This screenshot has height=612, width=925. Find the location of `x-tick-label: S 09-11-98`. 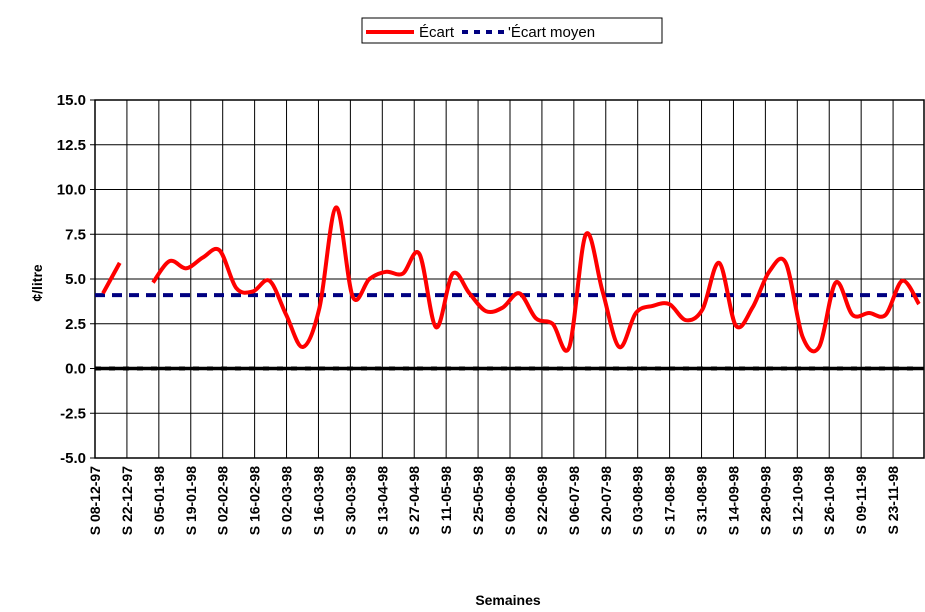

x-tick-label: S 09-11-98 is located at coordinates (861, 500).